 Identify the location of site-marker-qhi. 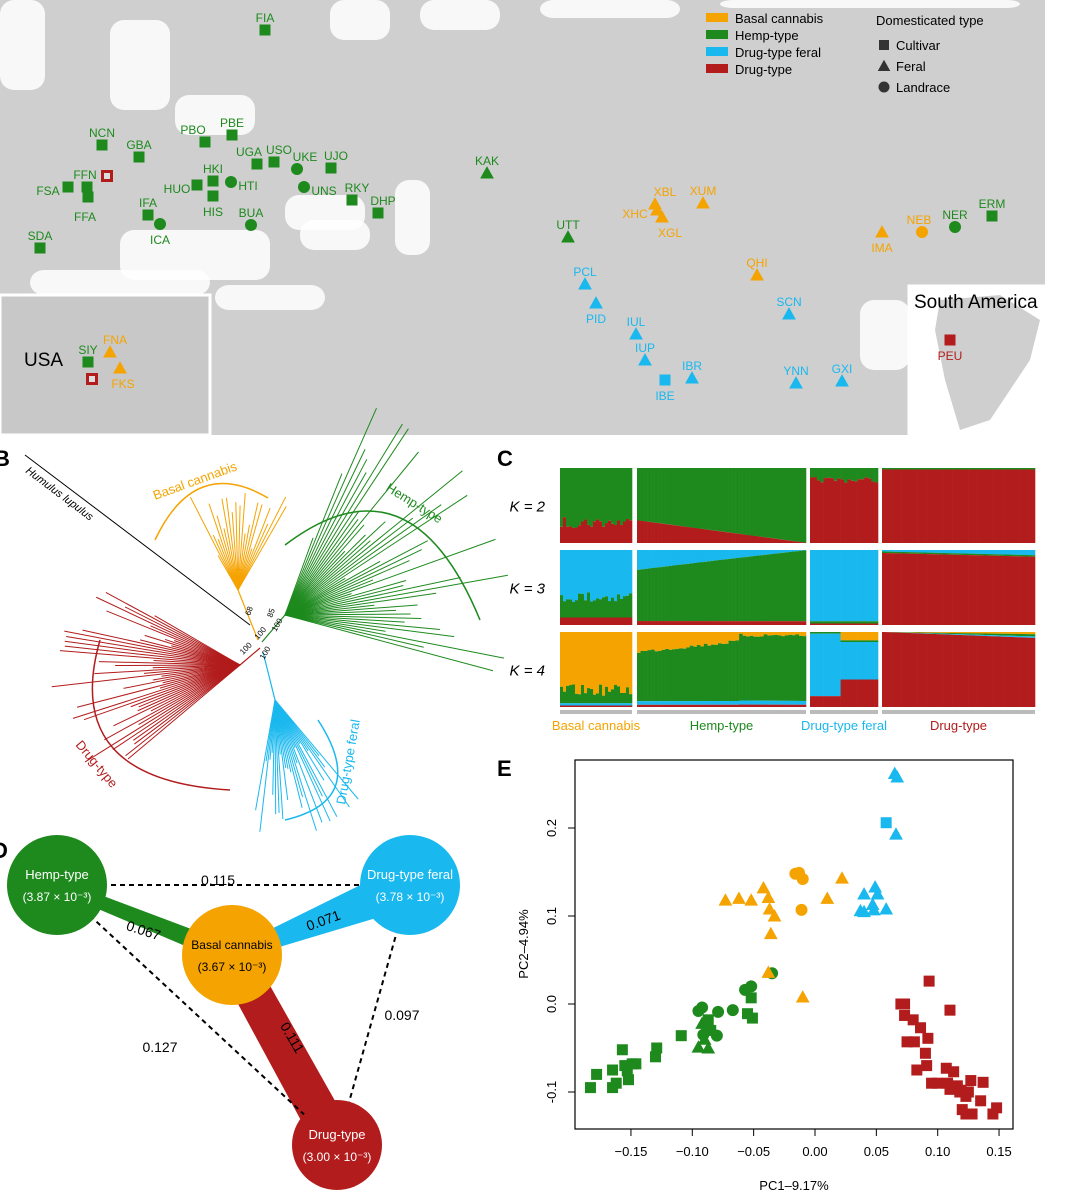
(757, 274).